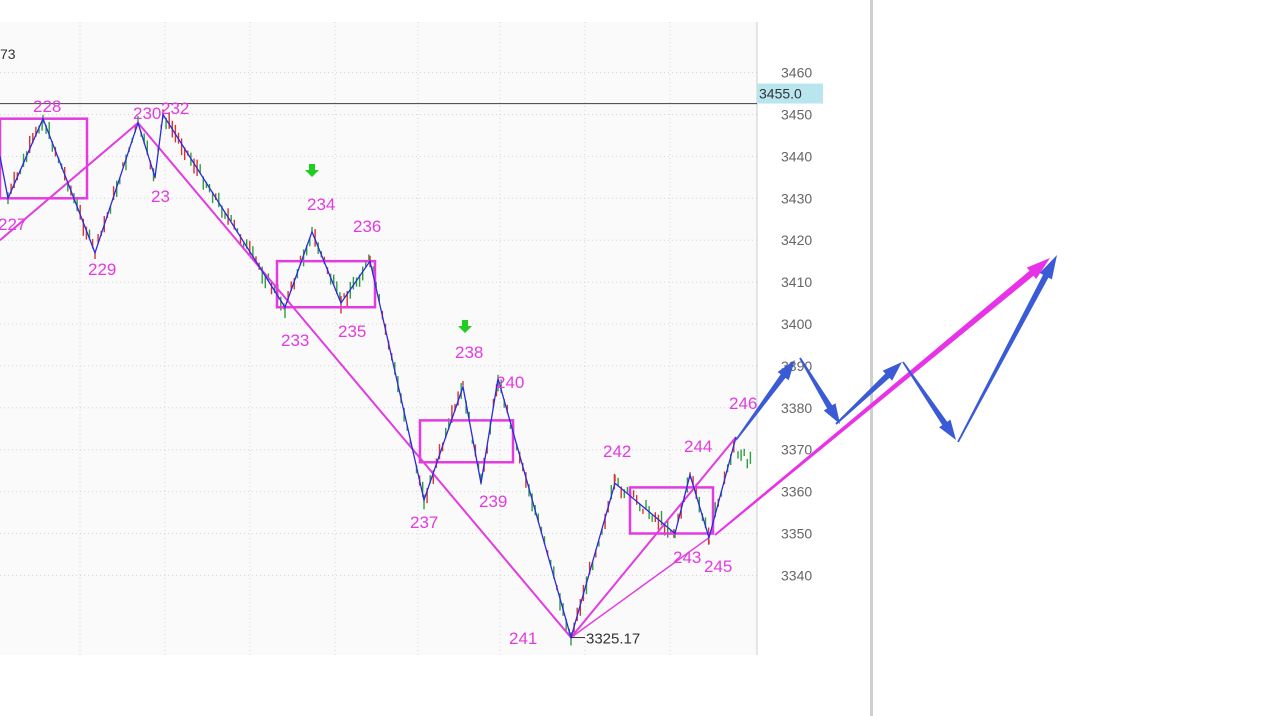  What do you see at coordinates (796, 534) in the screenshot?
I see `y-tick-label: 3350` at bounding box center [796, 534].